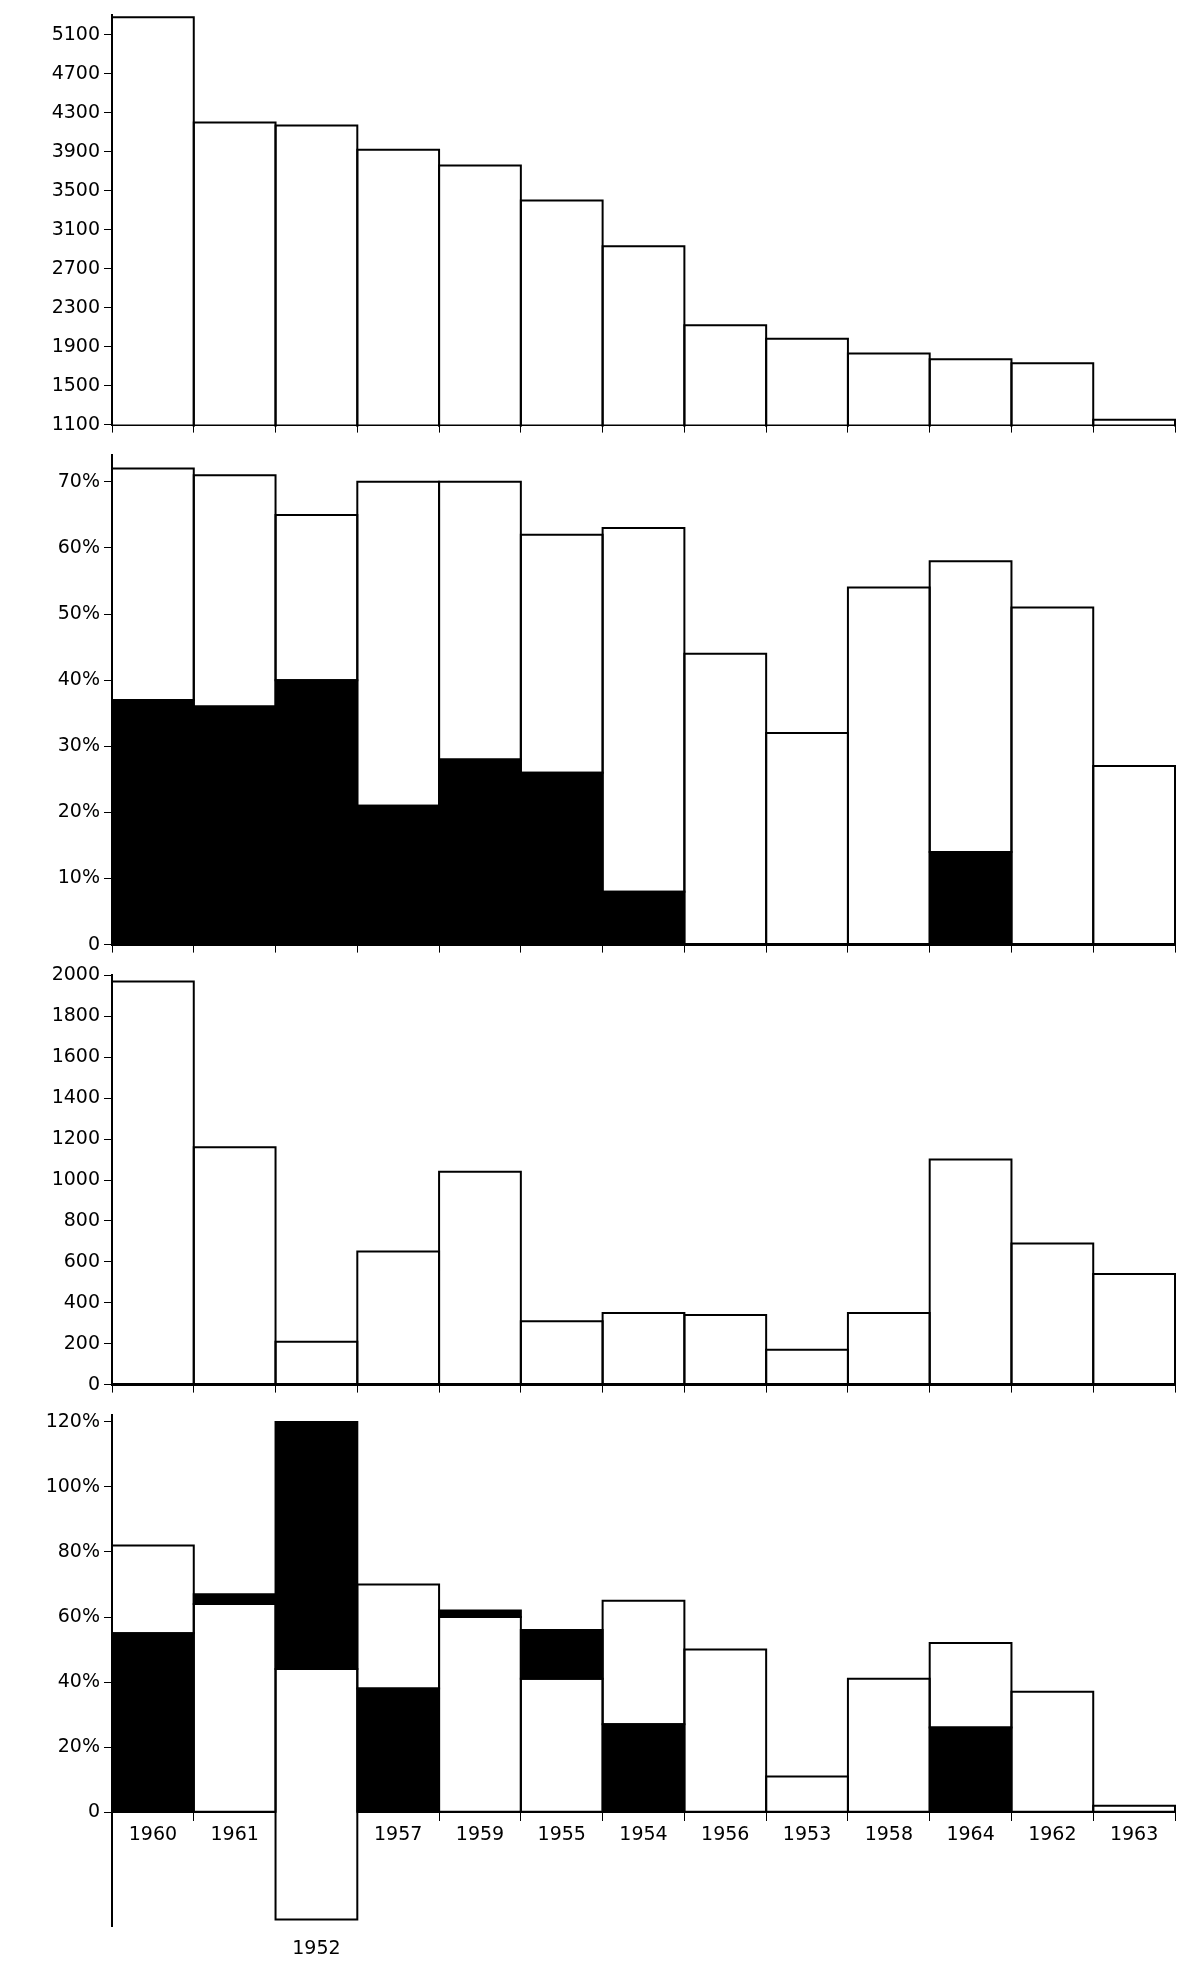 The width and height of the screenshot is (1185, 1984). I want to click on y-tick-label: 4700, so click(75, 71).